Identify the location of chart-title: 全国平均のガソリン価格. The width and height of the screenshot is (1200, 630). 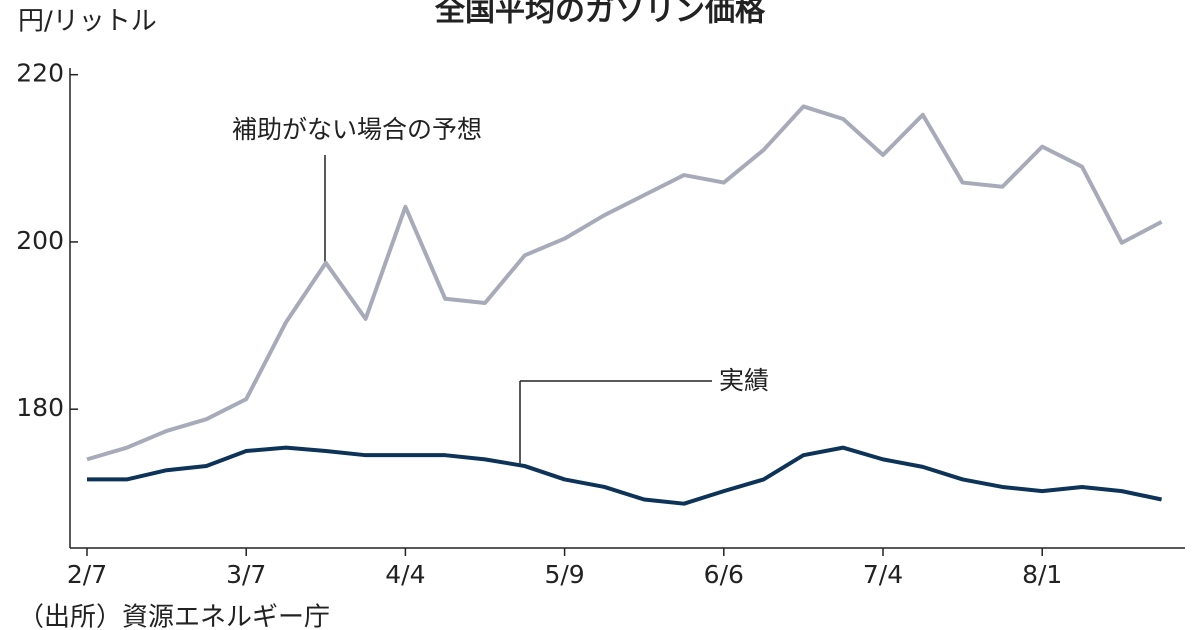
(600, 14).